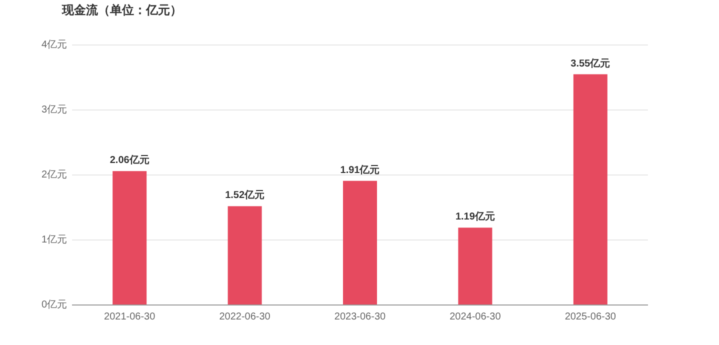  Describe the element at coordinates (54, 110) in the screenshot. I see `y-tick-label: 3亿元` at that location.